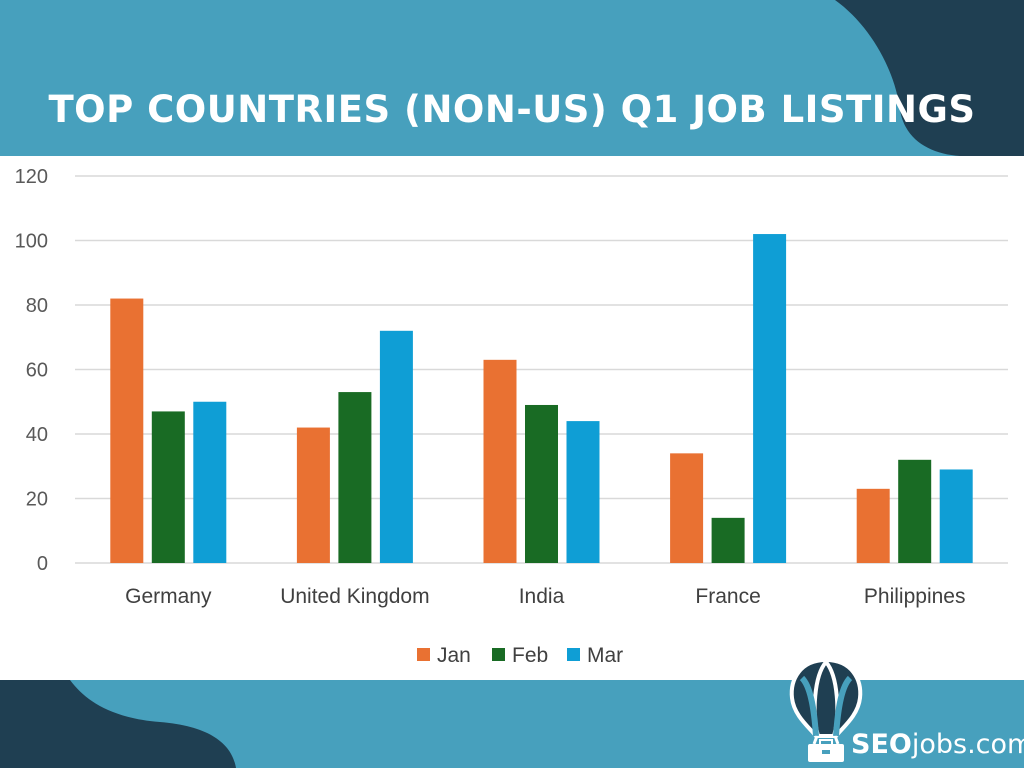 The image size is (1024, 768). What do you see at coordinates (500, 461) in the screenshot?
I see `bar-jan-india` at bounding box center [500, 461].